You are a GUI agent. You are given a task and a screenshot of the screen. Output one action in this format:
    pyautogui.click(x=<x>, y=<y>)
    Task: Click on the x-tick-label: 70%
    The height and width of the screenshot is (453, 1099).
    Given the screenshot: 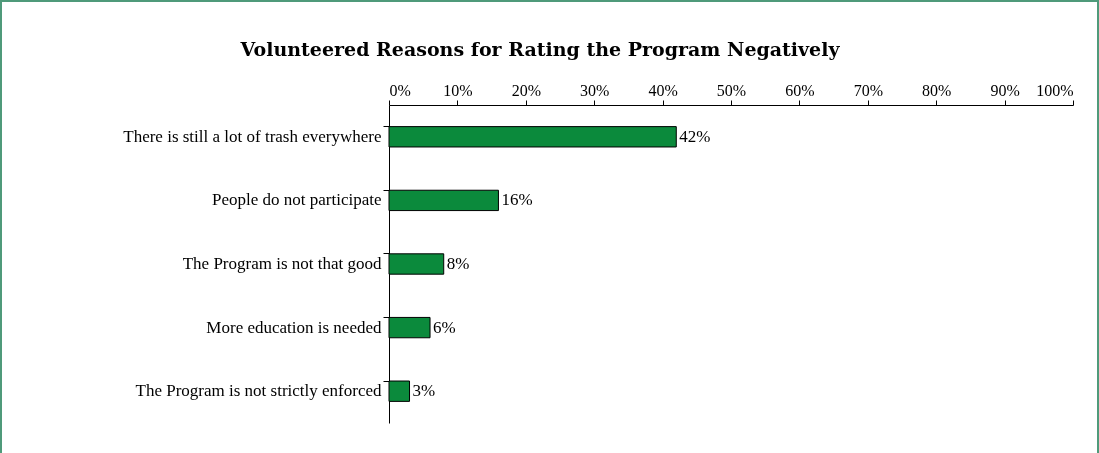 What is the action you would take?
    pyautogui.click(x=868, y=90)
    